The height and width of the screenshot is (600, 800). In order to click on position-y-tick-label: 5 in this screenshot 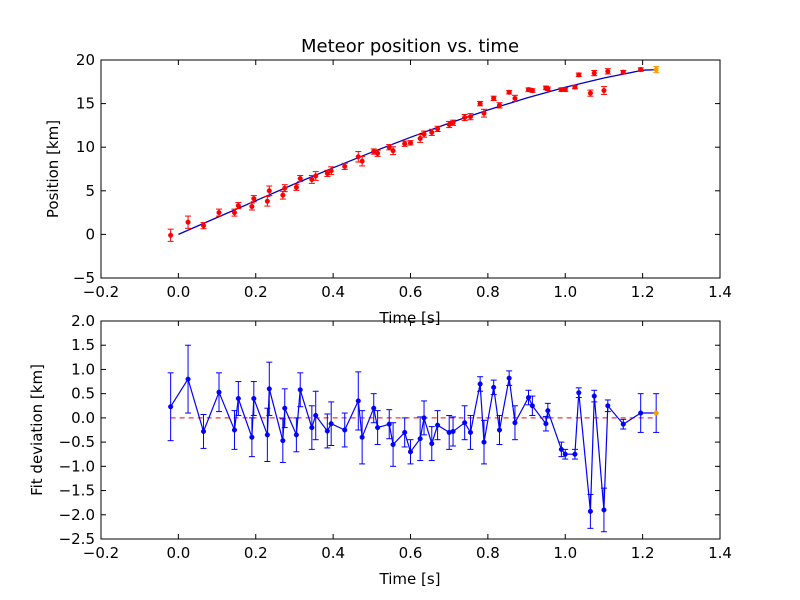, I will do `click(90, 191)`.